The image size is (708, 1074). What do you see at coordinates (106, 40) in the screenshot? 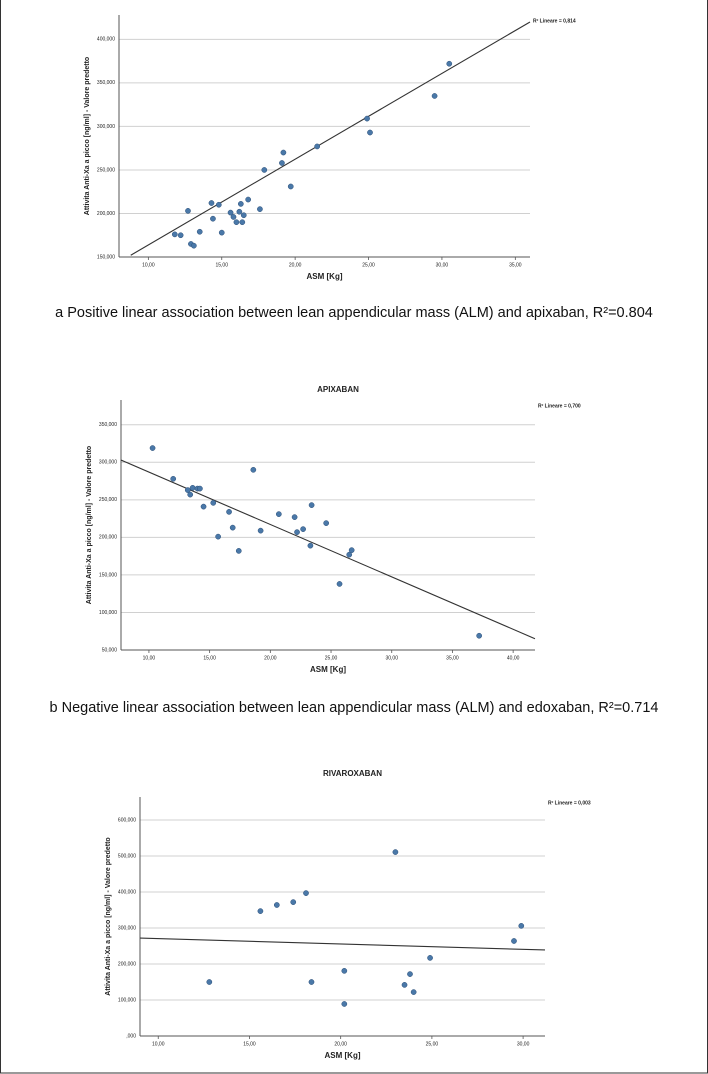
I see `y-tick-label: 400,000` at bounding box center [106, 40].